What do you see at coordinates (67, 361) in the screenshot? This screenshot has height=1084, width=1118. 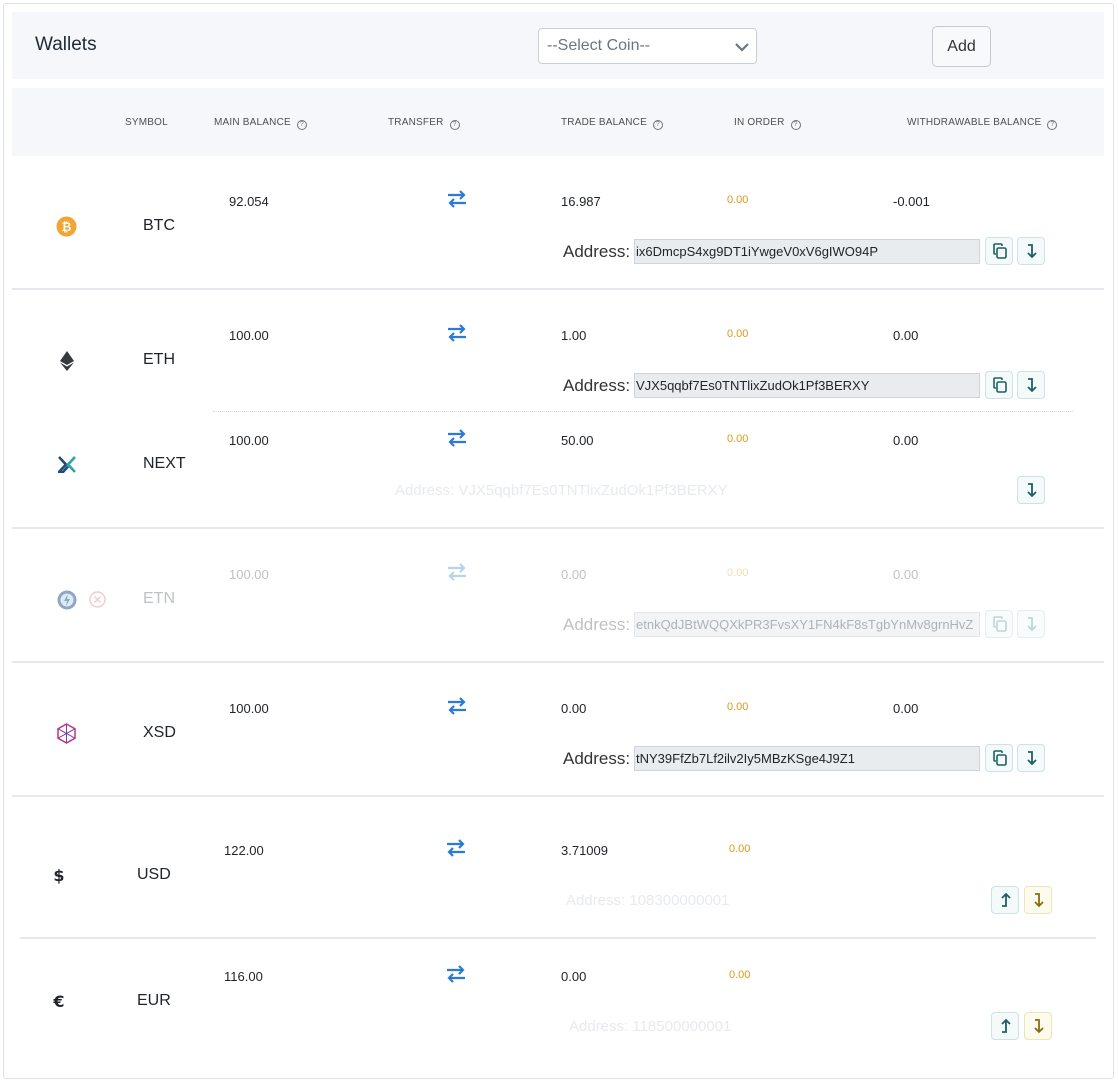 I see `ethereum-icon` at bounding box center [67, 361].